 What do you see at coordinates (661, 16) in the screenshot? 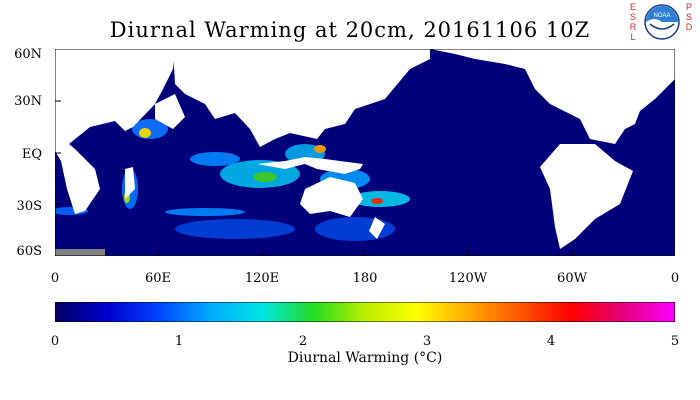
I see `noaa-logo-text: NOAA` at bounding box center [661, 16].